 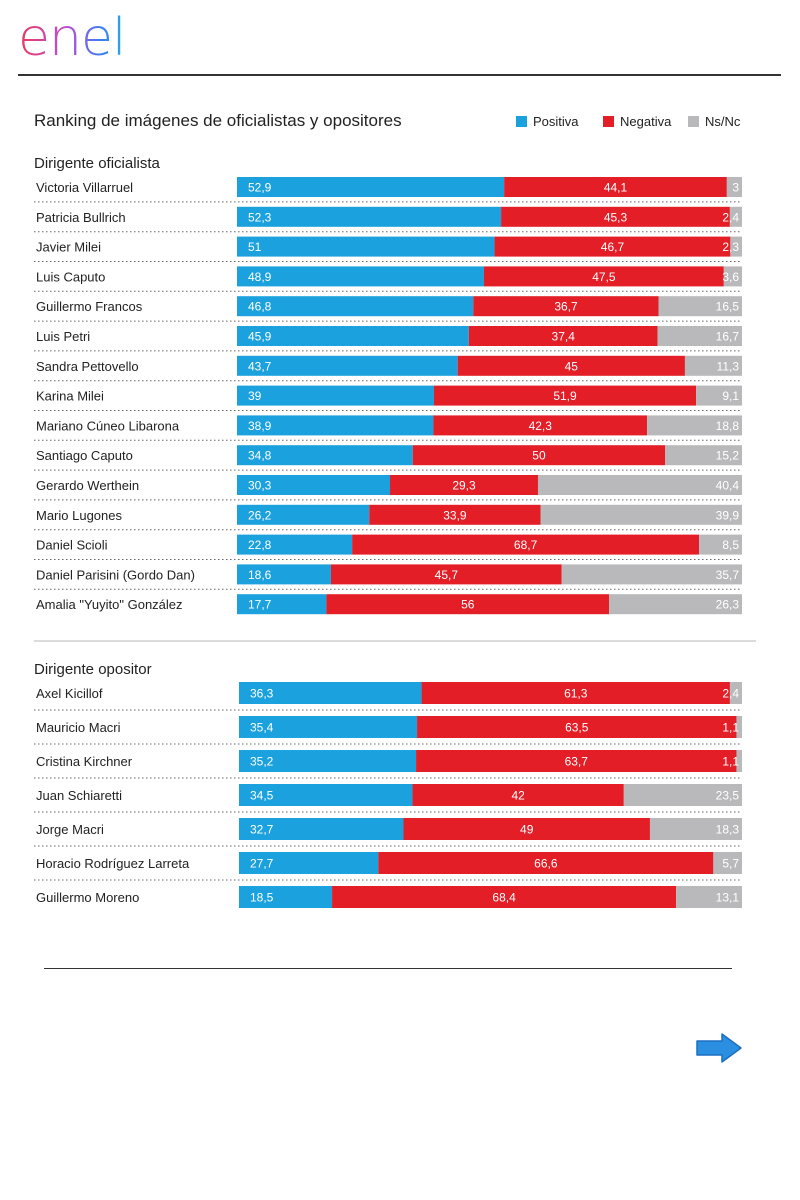 What do you see at coordinates (728, 337) in the screenshot?
I see `bar-value-ns-nc: 16,7` at bounding box center [728, 337].